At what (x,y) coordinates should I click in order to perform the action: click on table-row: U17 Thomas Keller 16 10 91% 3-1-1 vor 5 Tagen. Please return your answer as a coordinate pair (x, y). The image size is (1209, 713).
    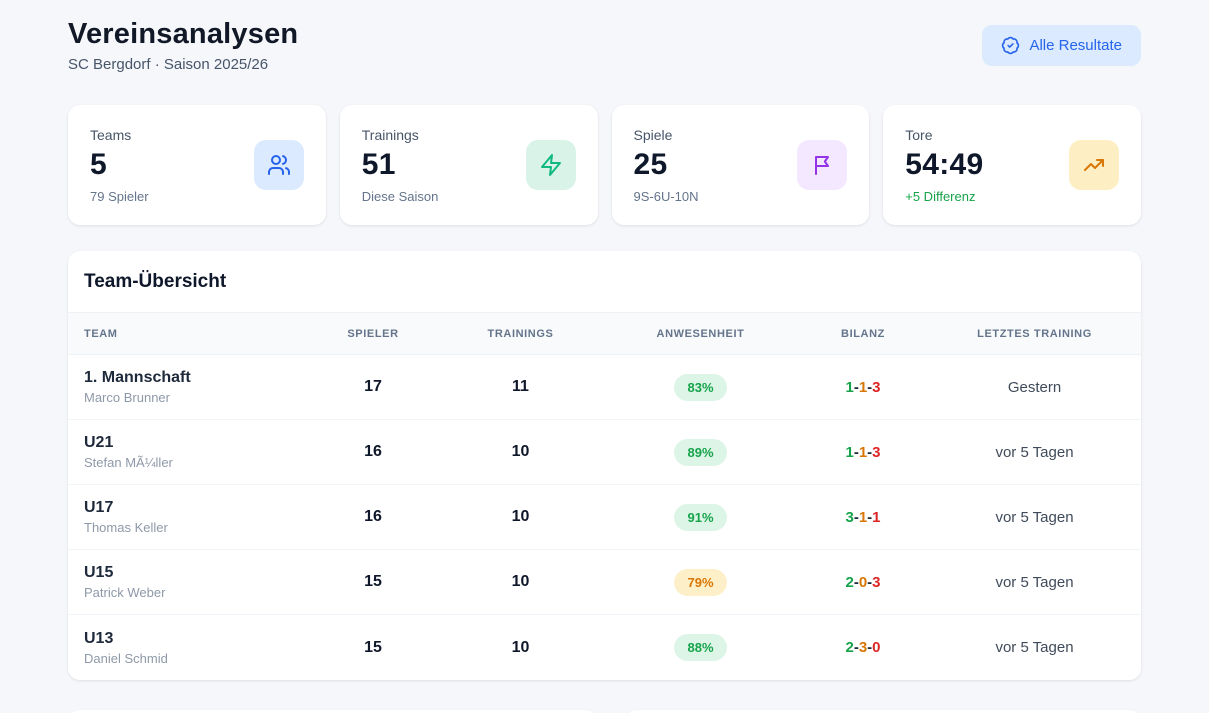
    Looking at the image, I should click on (604, 517).